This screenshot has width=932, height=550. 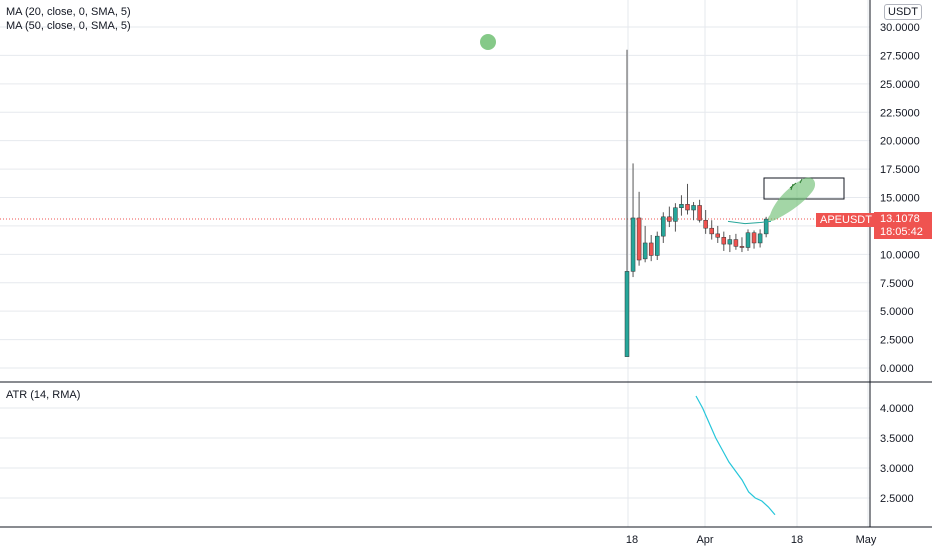 What do you see at coordinates (897, 439) in the screenshot?
I see `atr-tick-label: 3.5000` at bounding box center [897, 439].